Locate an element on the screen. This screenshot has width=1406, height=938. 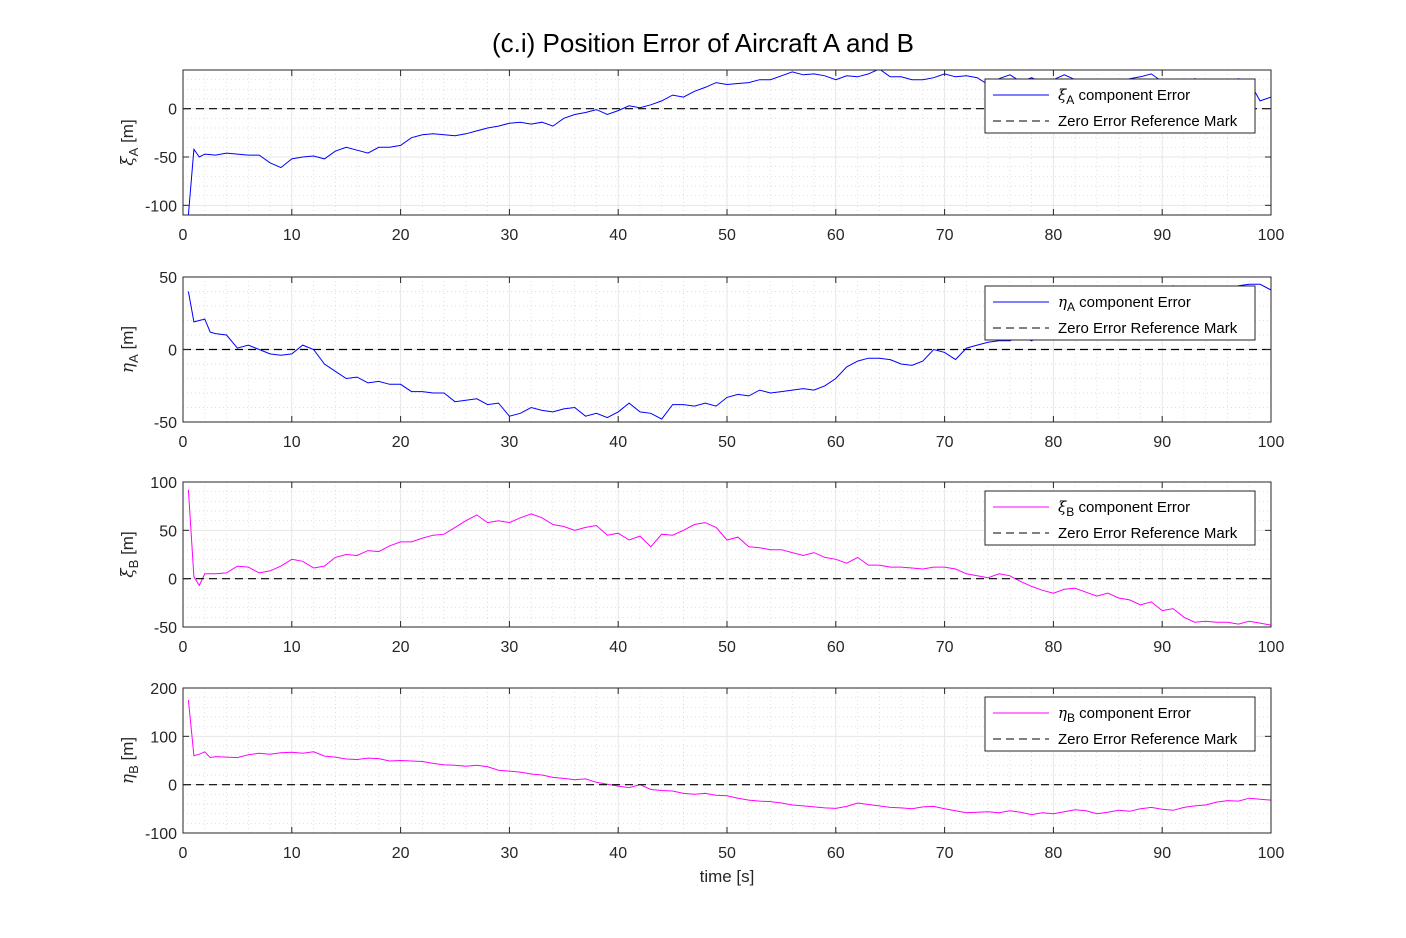
grid-lines is located at coordinates (727, 142).